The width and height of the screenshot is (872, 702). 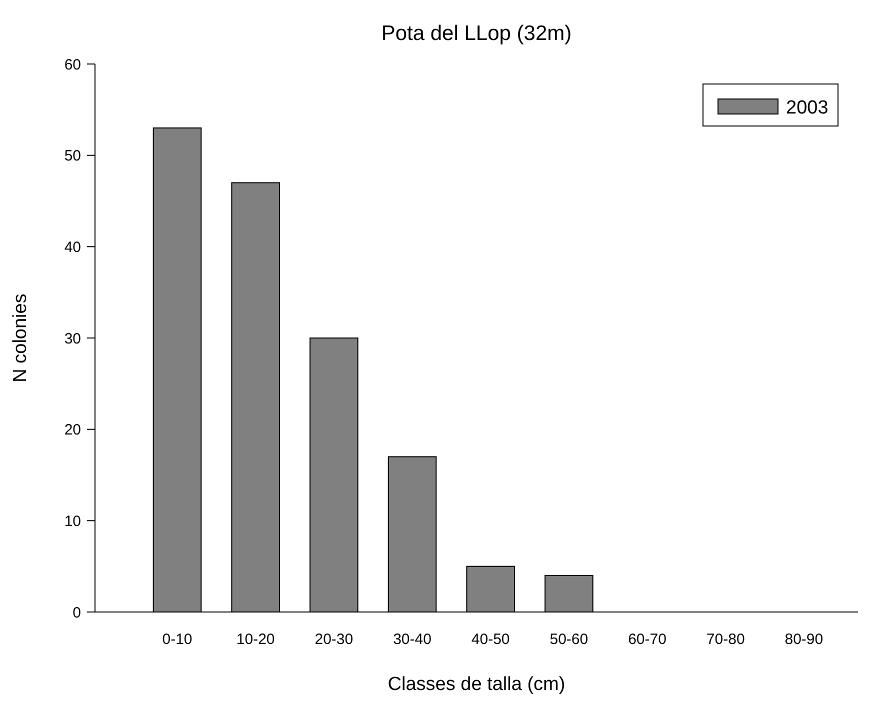 What do you see at coordinates (490, 639) in the screenshot?
I see `x-tick-label: 40-50` at bounding box center [490, 639].